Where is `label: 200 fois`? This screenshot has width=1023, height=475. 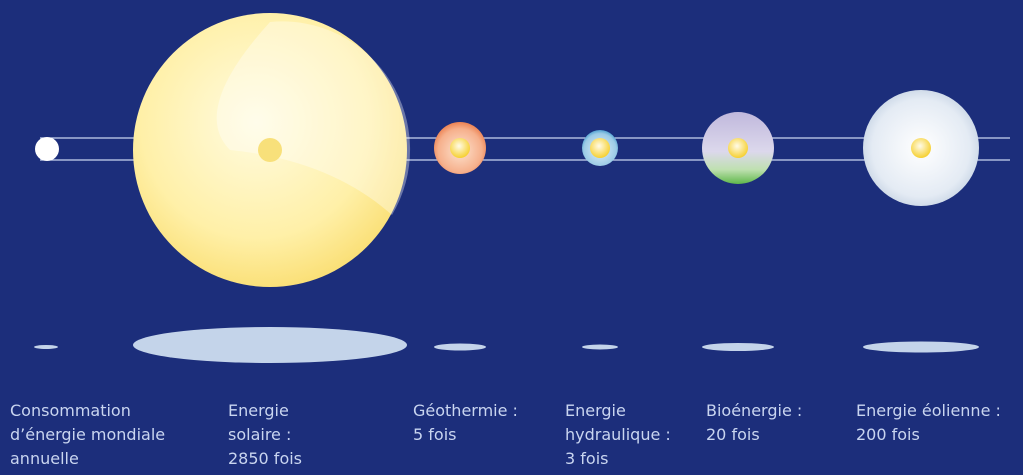
label: 200 fois is located at coordinates (888, 434).